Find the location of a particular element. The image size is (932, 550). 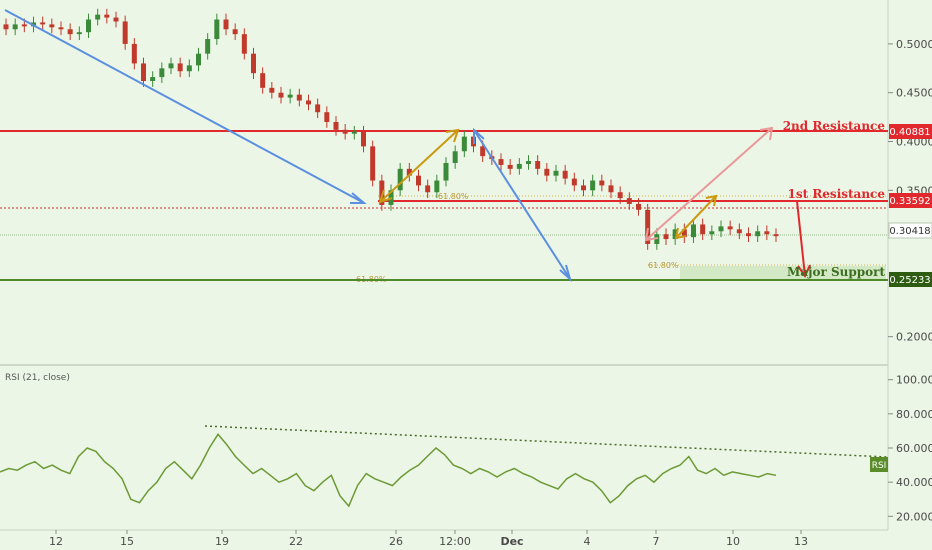

x-tick-label: 12 is located at coordinates (56, 541).